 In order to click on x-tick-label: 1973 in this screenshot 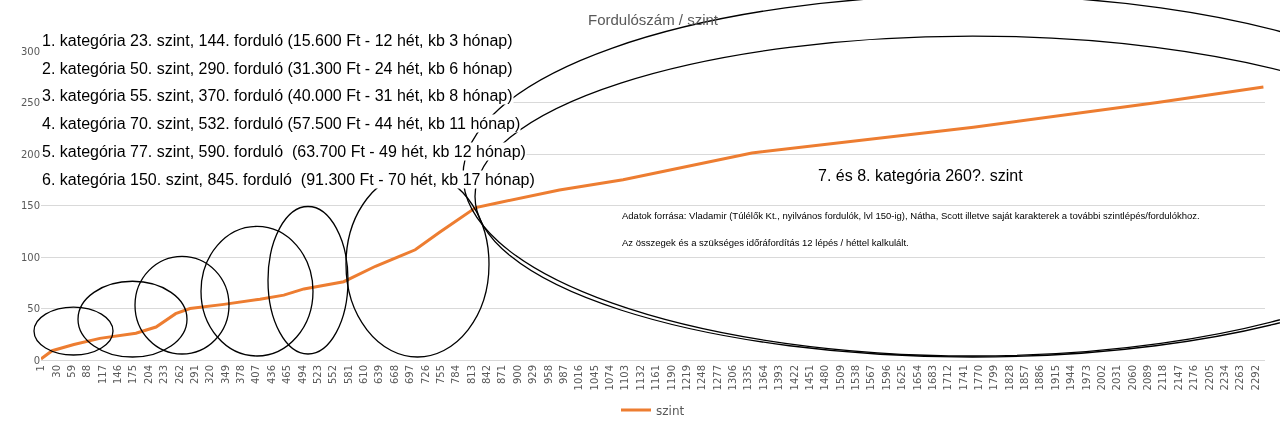, I will do `click(1086, 378)`.